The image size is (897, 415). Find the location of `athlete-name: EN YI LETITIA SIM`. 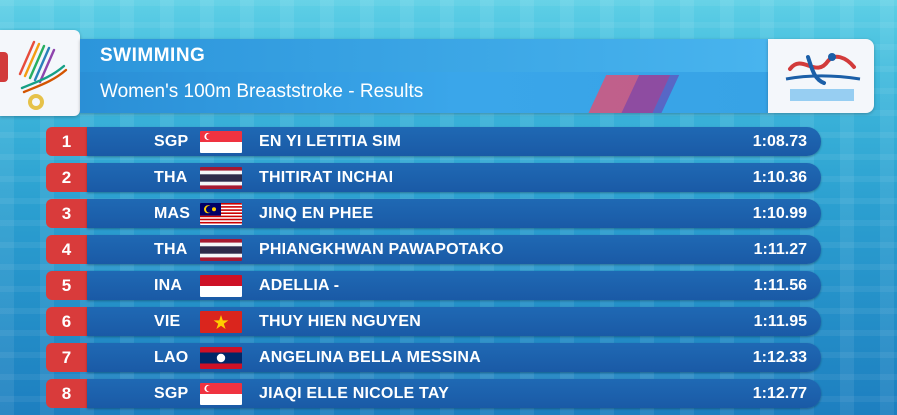

athlete-name: EN YI LETITIA SIM is located at coordinates (330, 141).